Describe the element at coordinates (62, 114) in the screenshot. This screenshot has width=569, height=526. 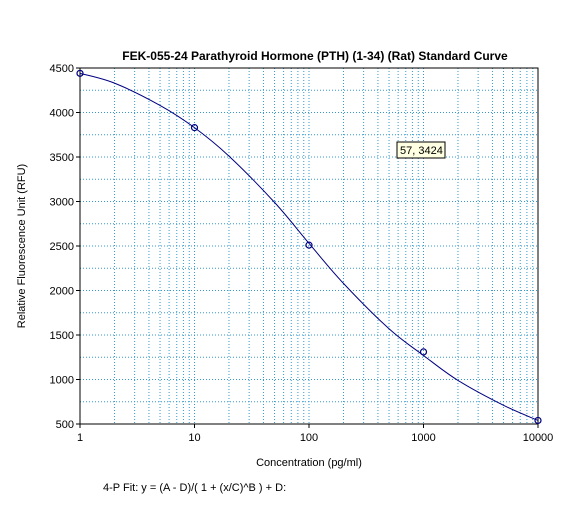
I see `y-tick-label: 4000` at that location.